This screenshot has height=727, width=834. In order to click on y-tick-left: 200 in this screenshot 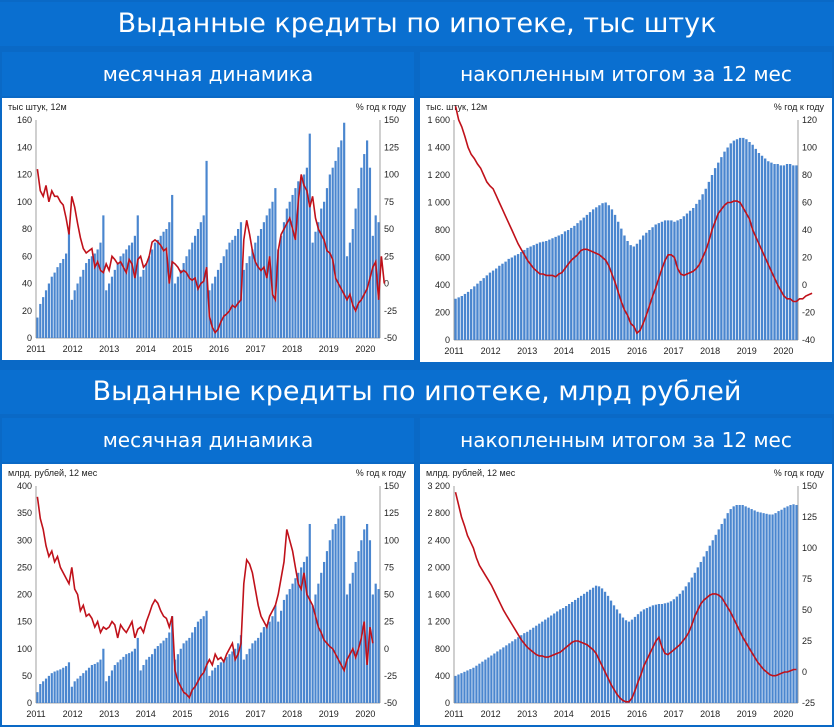, I will do `click(442, 313)`.